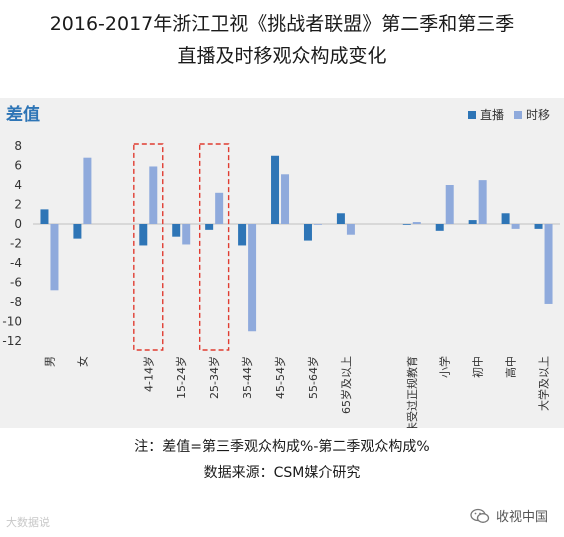 This screenshot has height=537, width=564. Describe the element at coordinates (517, 114) in the screenshot. I see `legend-swatch-timeshift` at that location.